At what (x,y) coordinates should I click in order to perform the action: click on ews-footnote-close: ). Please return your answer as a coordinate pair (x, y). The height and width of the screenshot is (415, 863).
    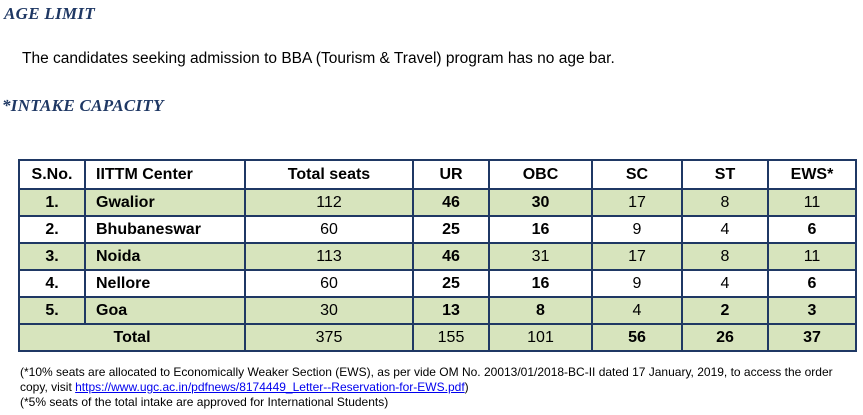
    Looking at the image, I should click on (466, 387).